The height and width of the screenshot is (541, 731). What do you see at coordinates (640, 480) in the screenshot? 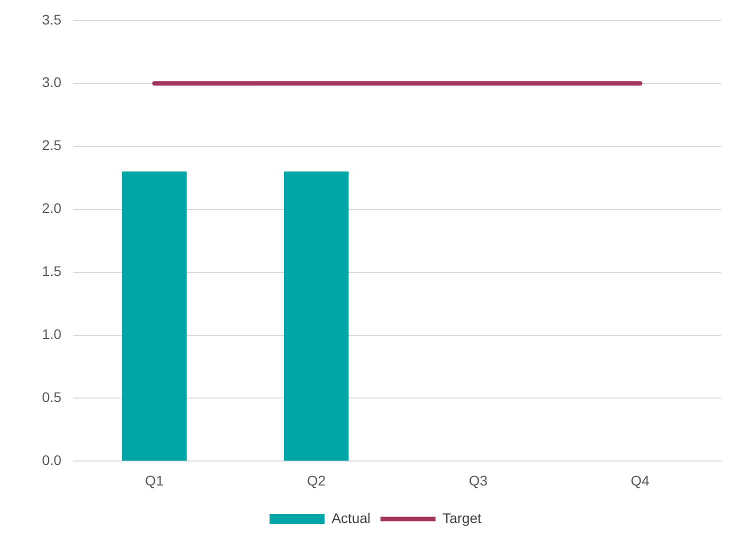
I see `x-tick-label: Q4` at bounding box center [640, 480].